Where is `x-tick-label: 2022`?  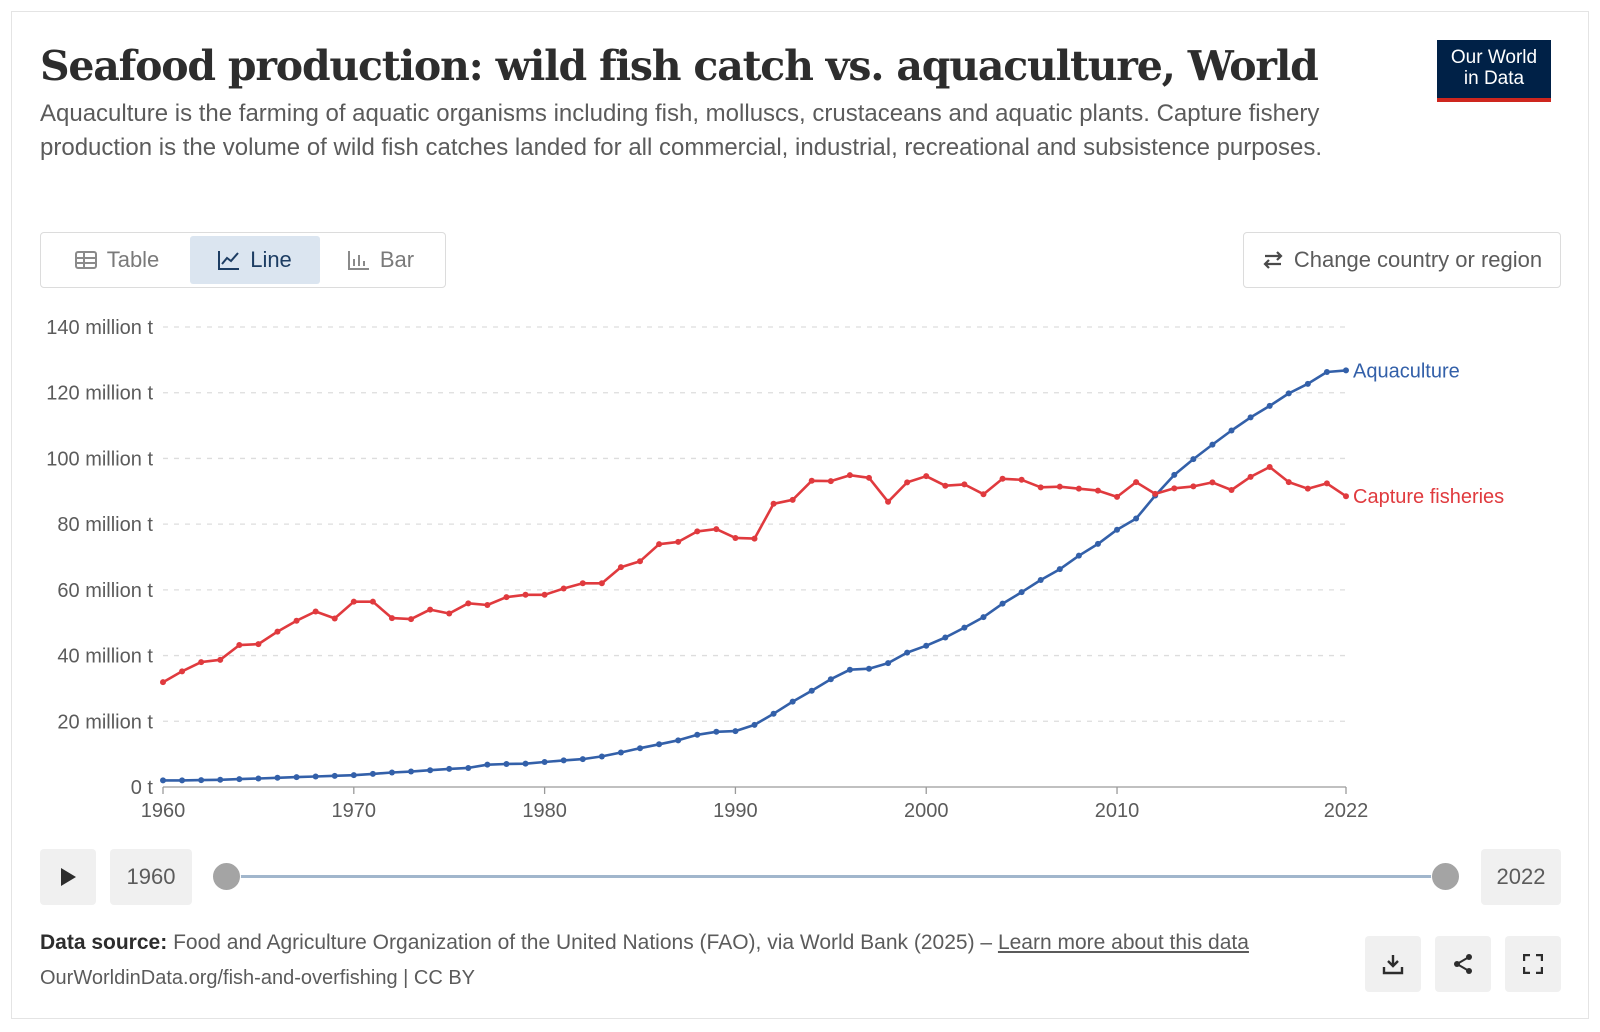 x-tick-label: 2022 is located at coordinates (1346, 811).